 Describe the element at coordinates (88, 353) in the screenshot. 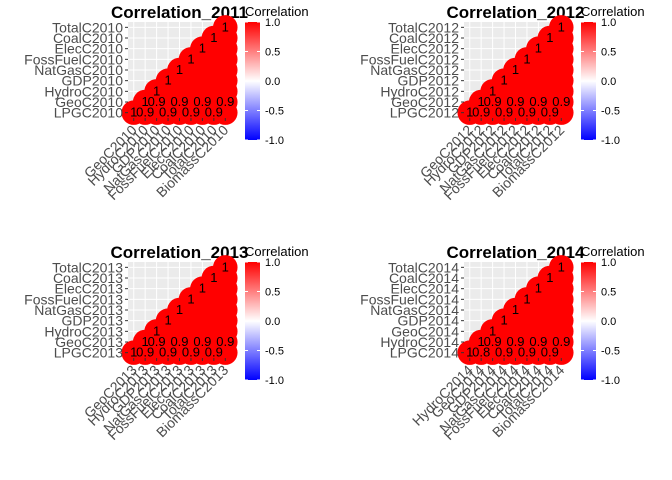

I see `y-axis-tick-label: LPGC2013` at that location.